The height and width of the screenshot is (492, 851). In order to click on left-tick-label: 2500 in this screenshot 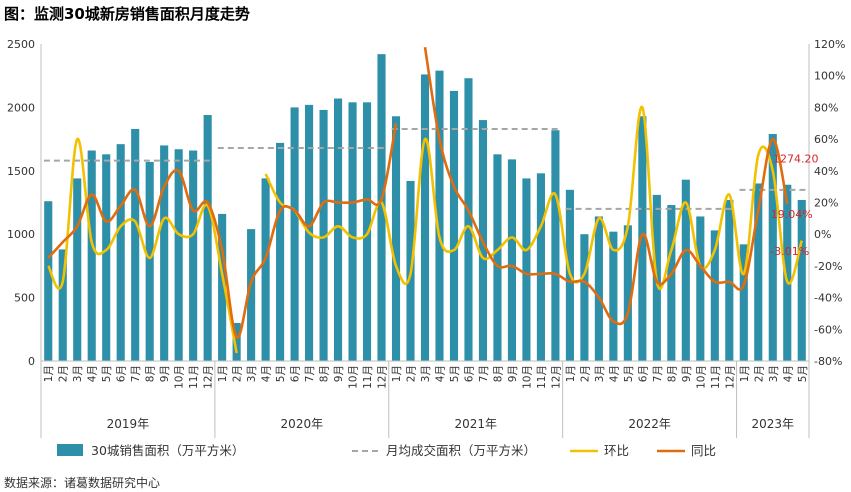, I will do `click(21, 44)`.